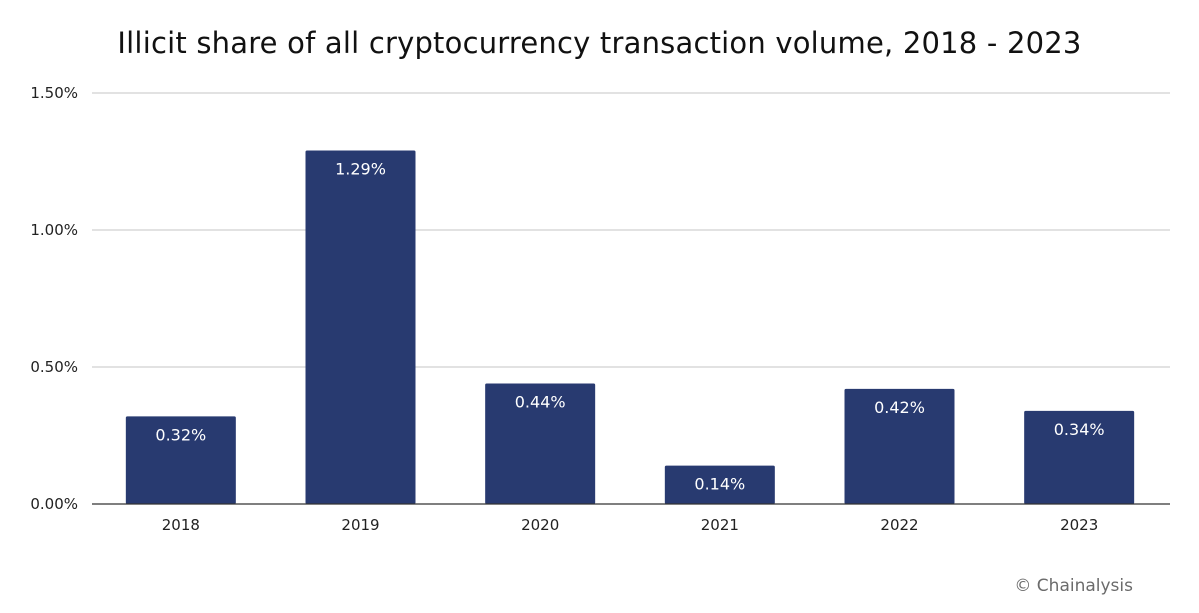  Describe the element at coordinates (54, 230) in the screenshot. I see `y-tick-label: 1.00%` at that location.